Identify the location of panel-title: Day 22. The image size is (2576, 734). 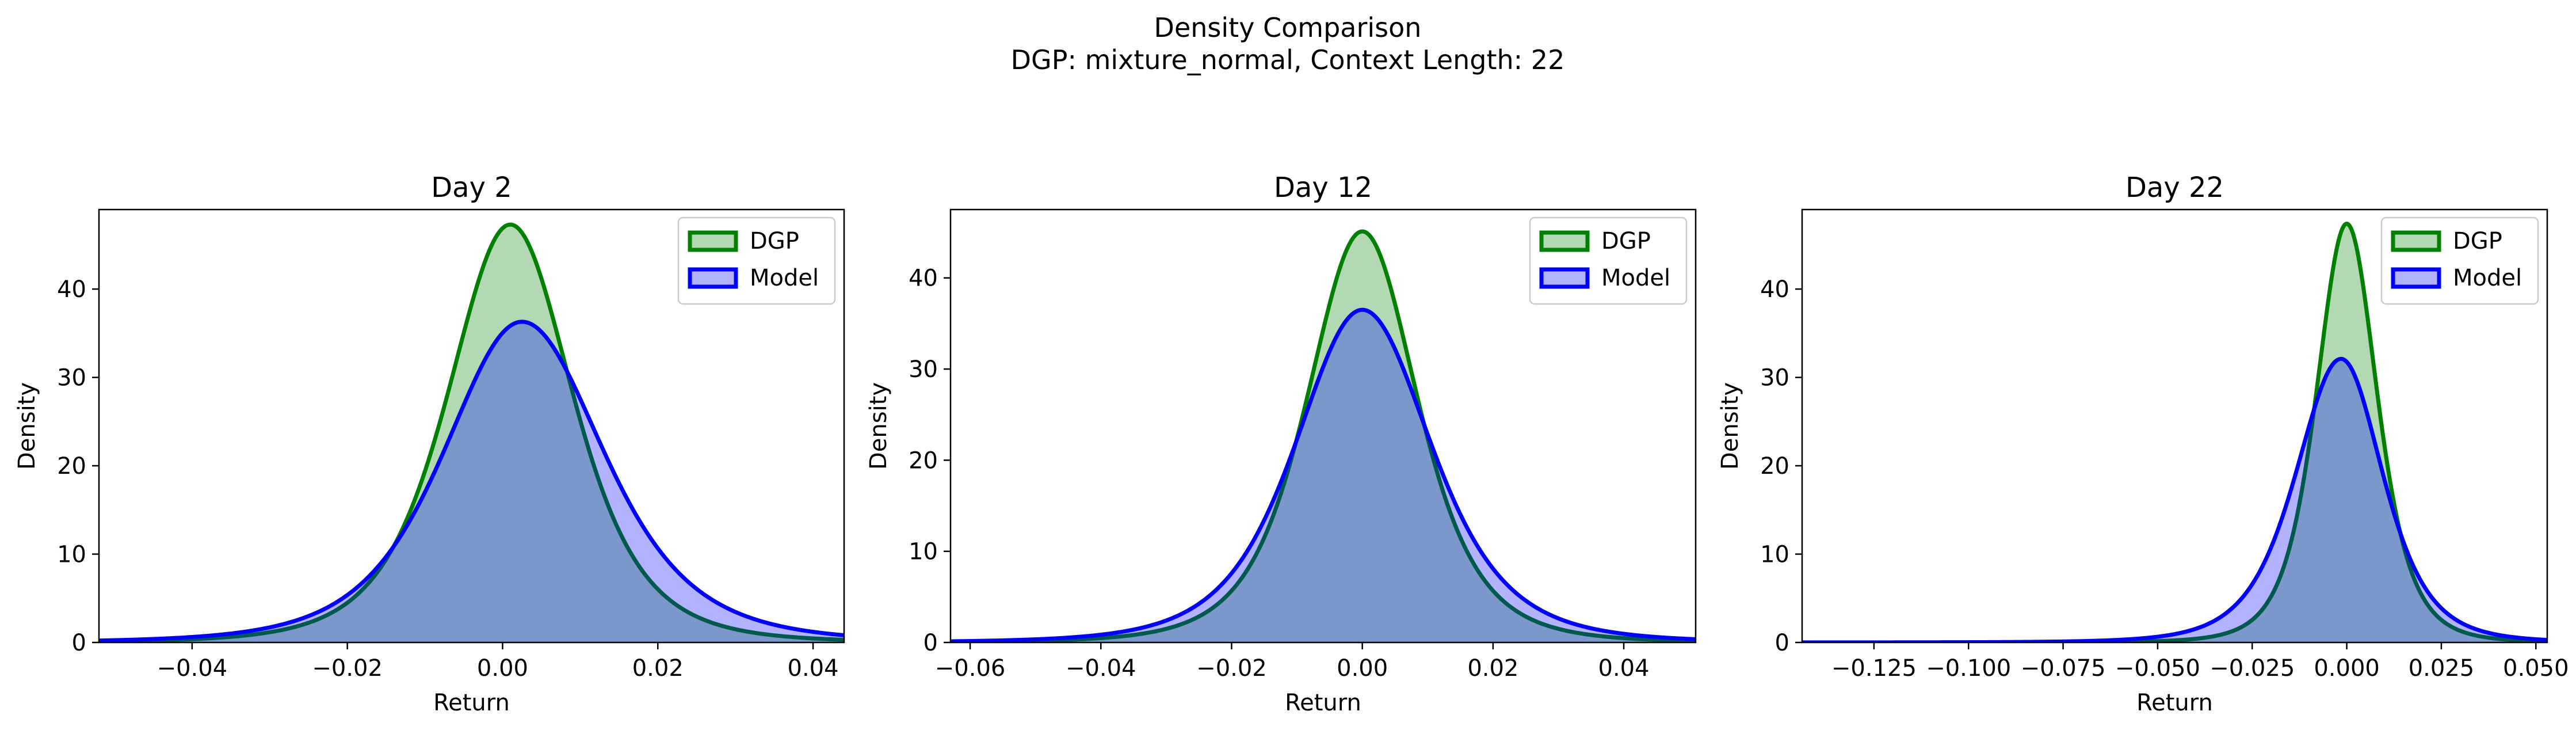
(2174, 188).